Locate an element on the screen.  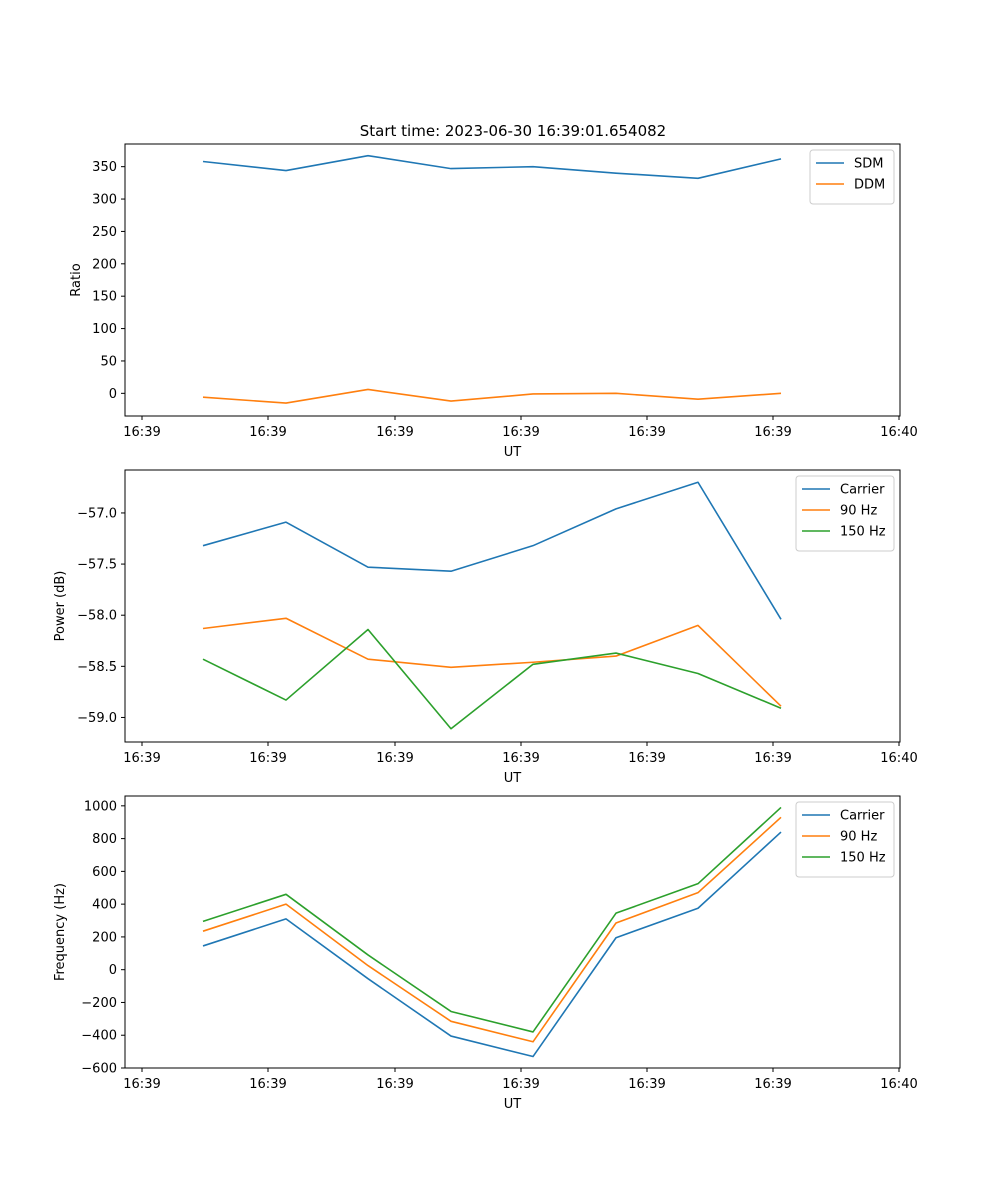
series-line-ddm is located at coordinates (492, 396).